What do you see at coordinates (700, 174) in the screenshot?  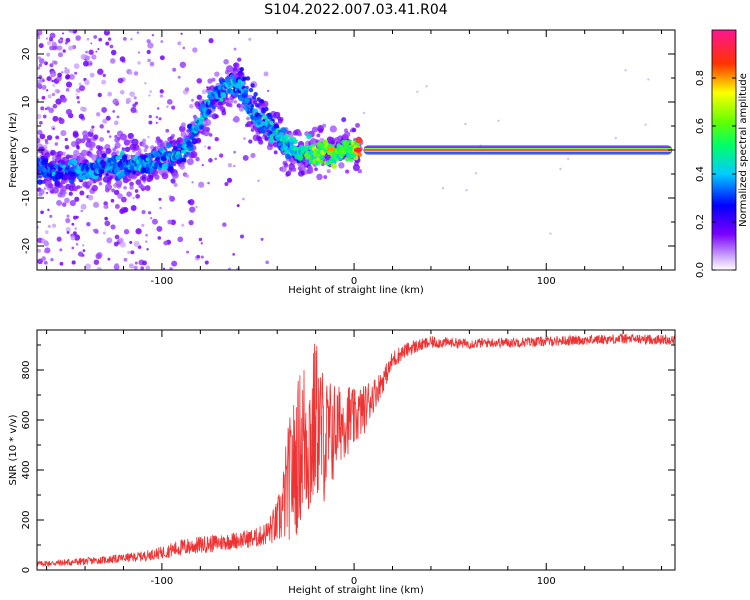 I see `colorbar-tick-label: 0.4` at bounding box center [700, 174].